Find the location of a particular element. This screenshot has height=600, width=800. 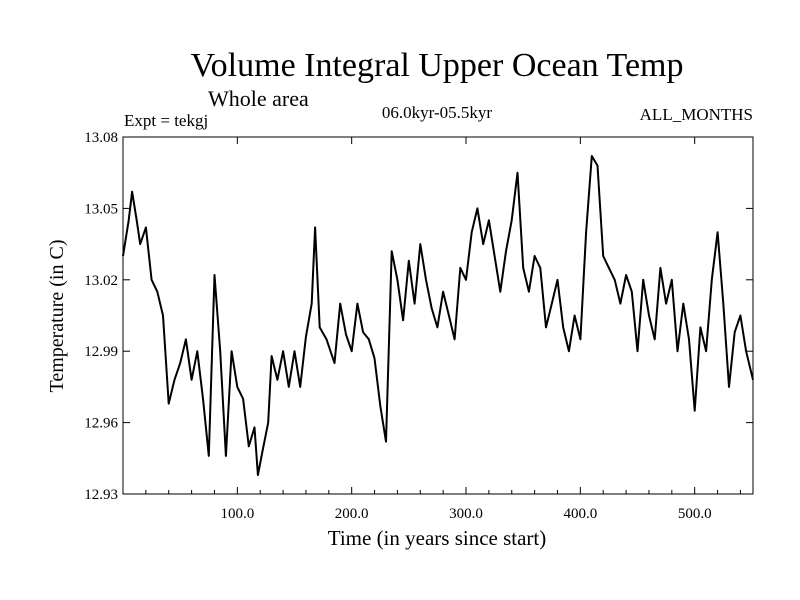

y-tick-label: 12.93 is located at coordinates (101, 495).